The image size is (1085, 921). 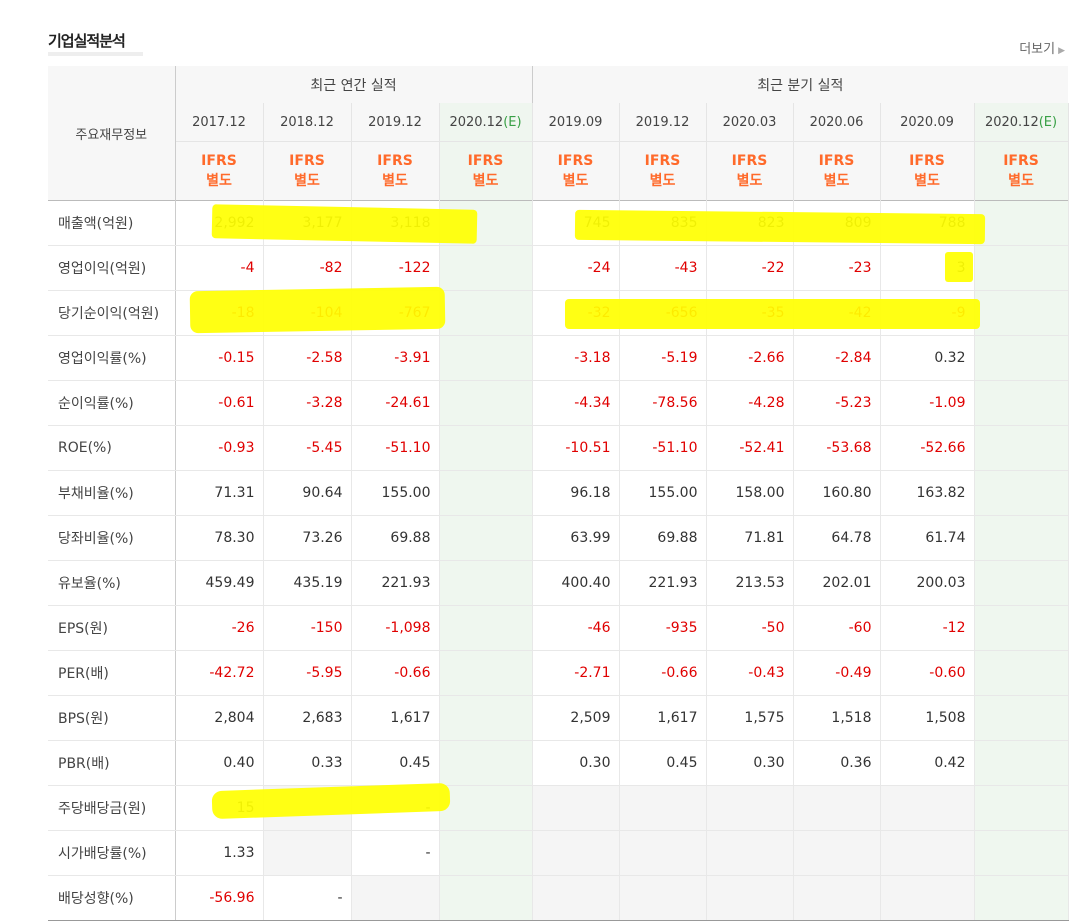 I want to click on value-cell: -78.56, so click(x=663, y=403).